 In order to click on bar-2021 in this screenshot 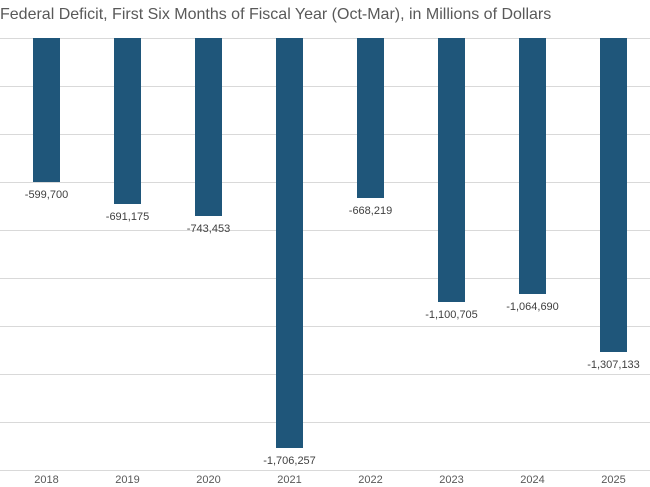, I will do `click(289, 243)`.